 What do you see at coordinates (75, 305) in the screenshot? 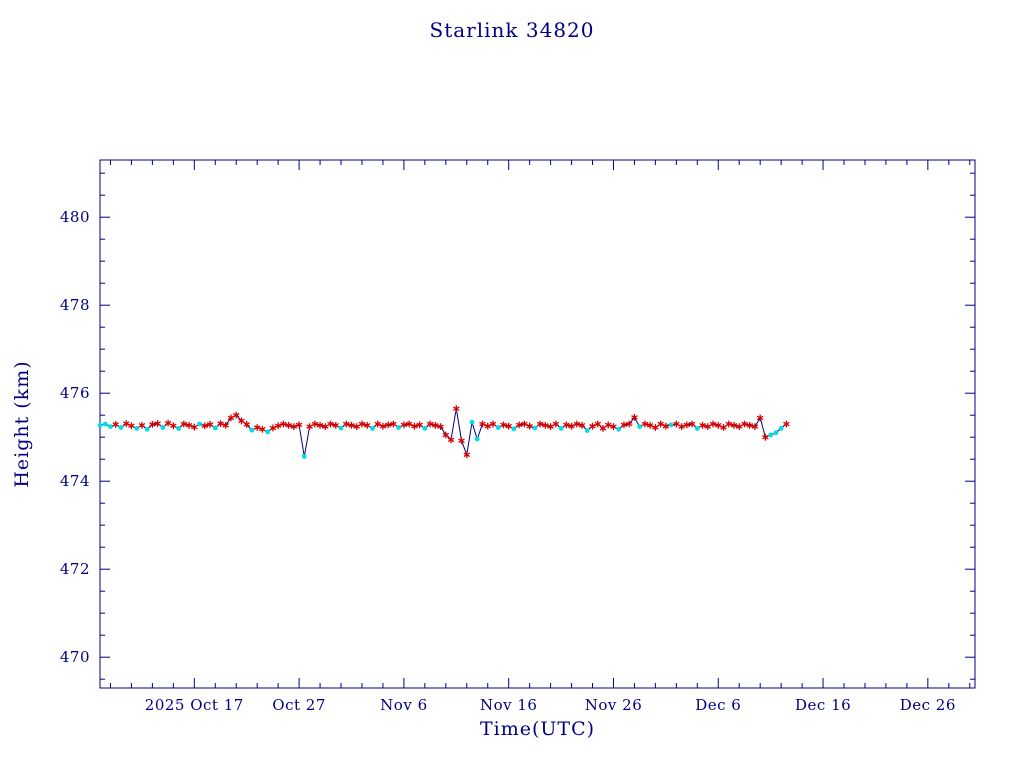
I see `y-tick-label: 478` at bounding box center [75, 305].